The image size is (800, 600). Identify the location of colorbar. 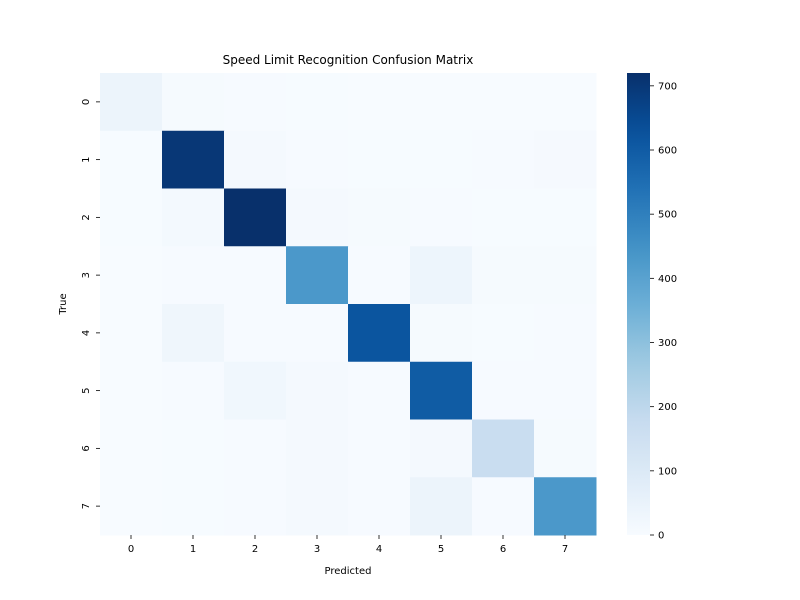
(638, 304).